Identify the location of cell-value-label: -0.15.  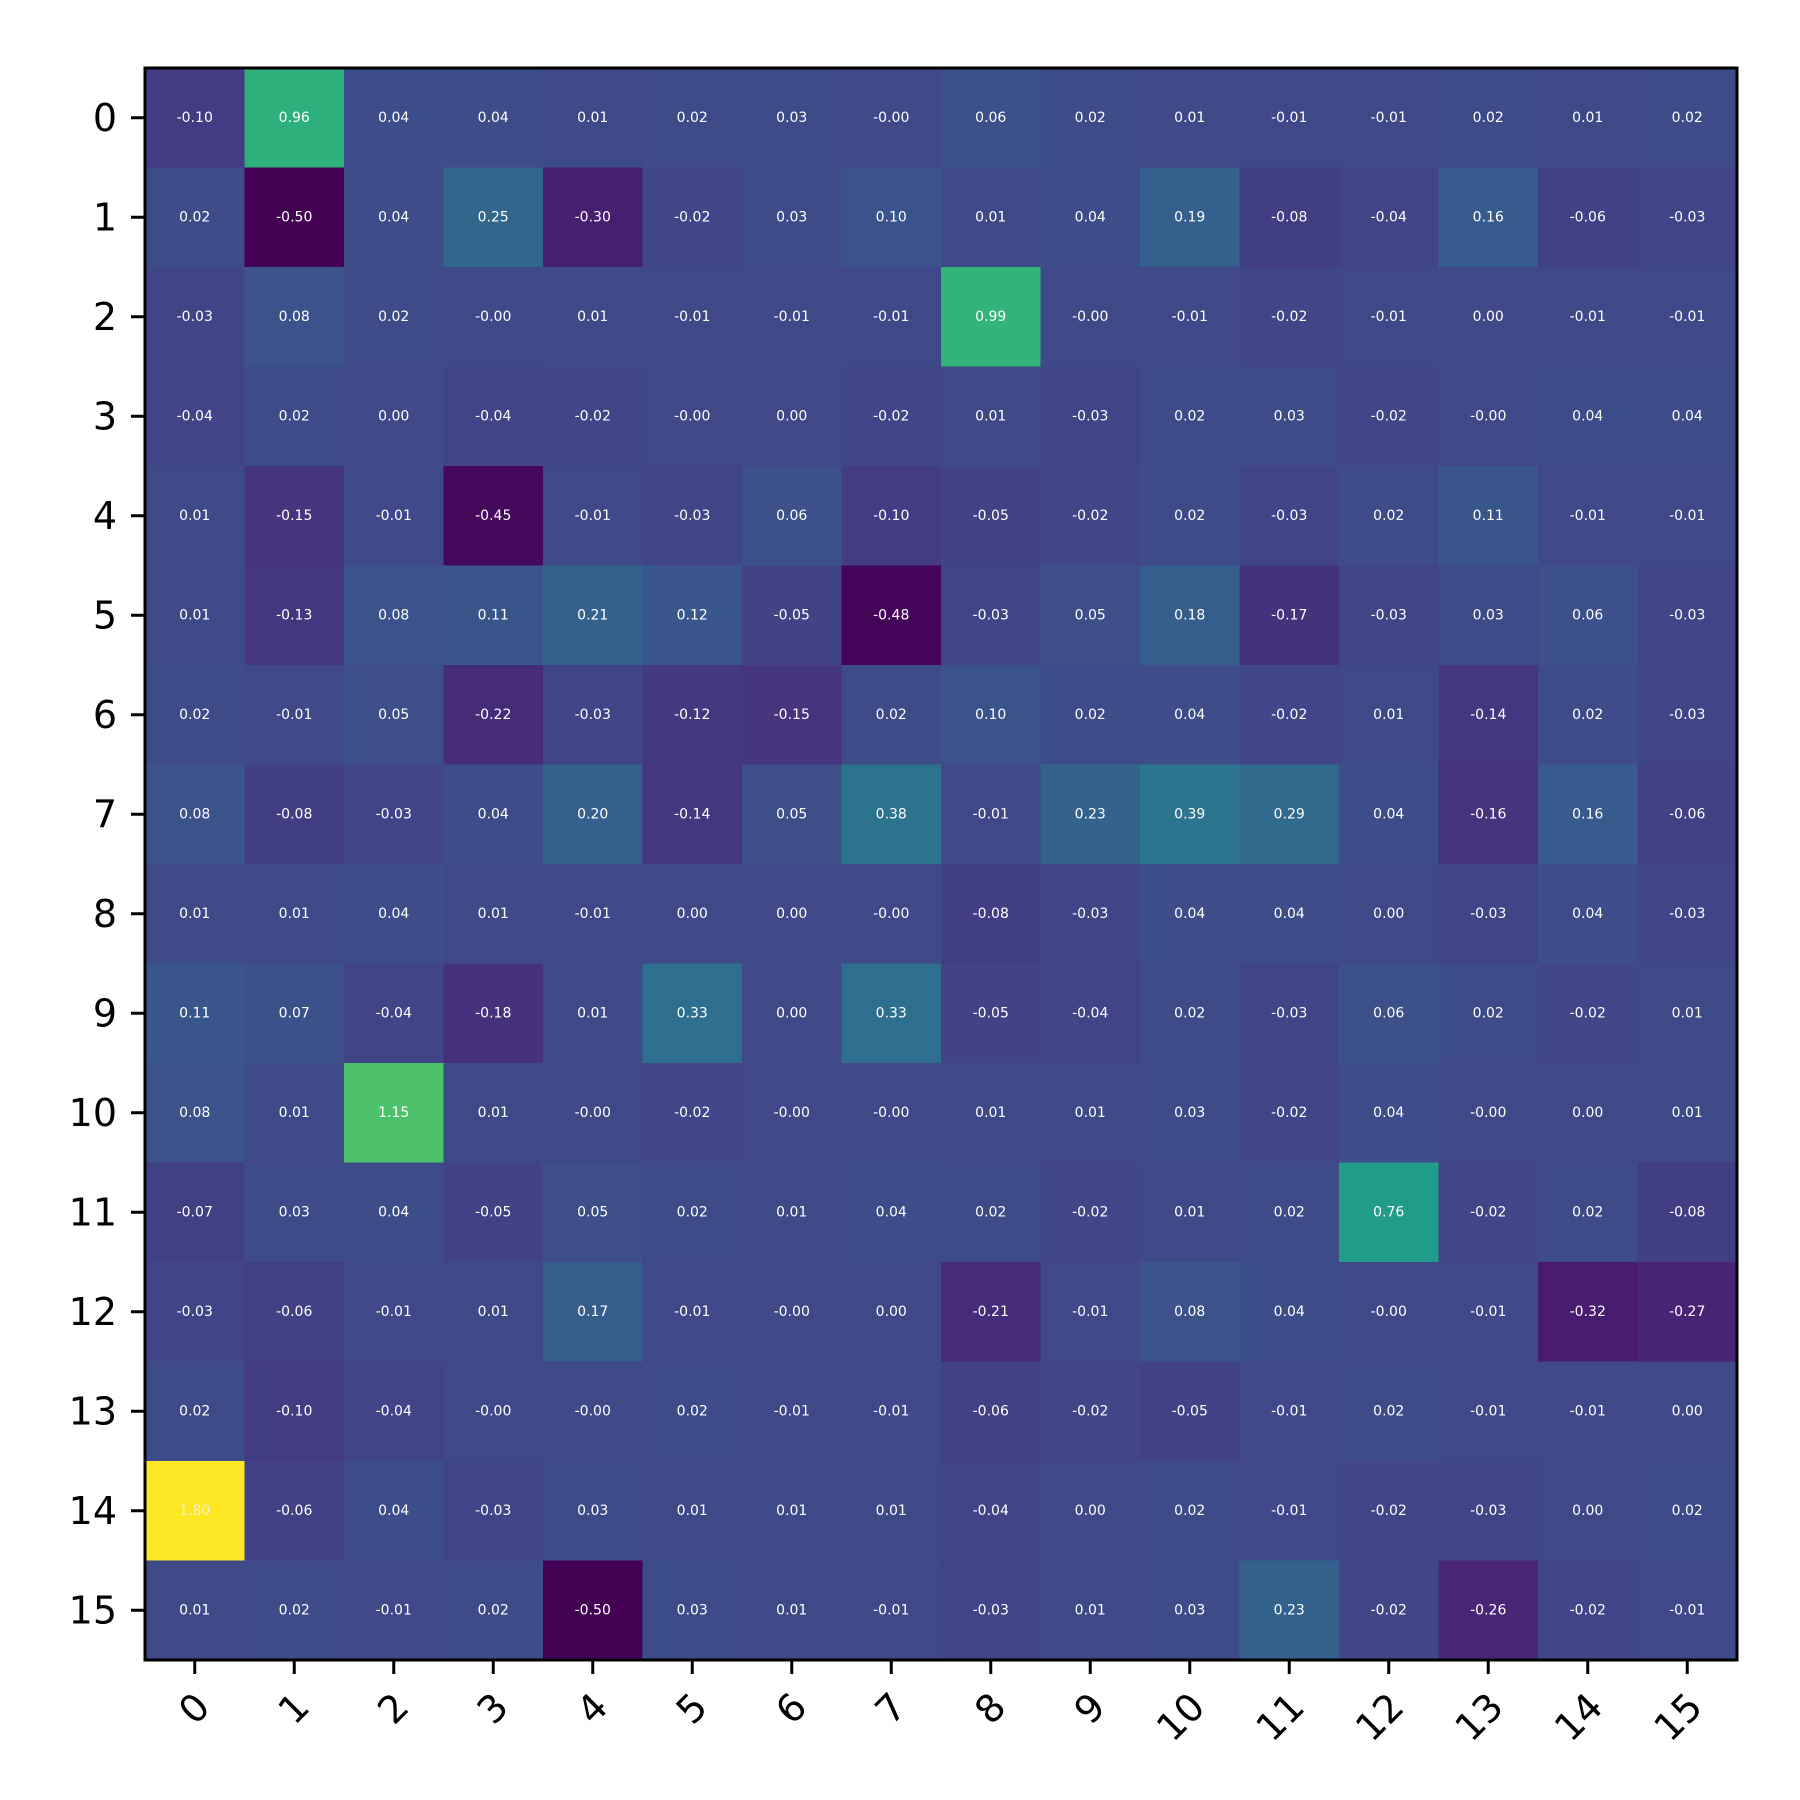
(294, 516).